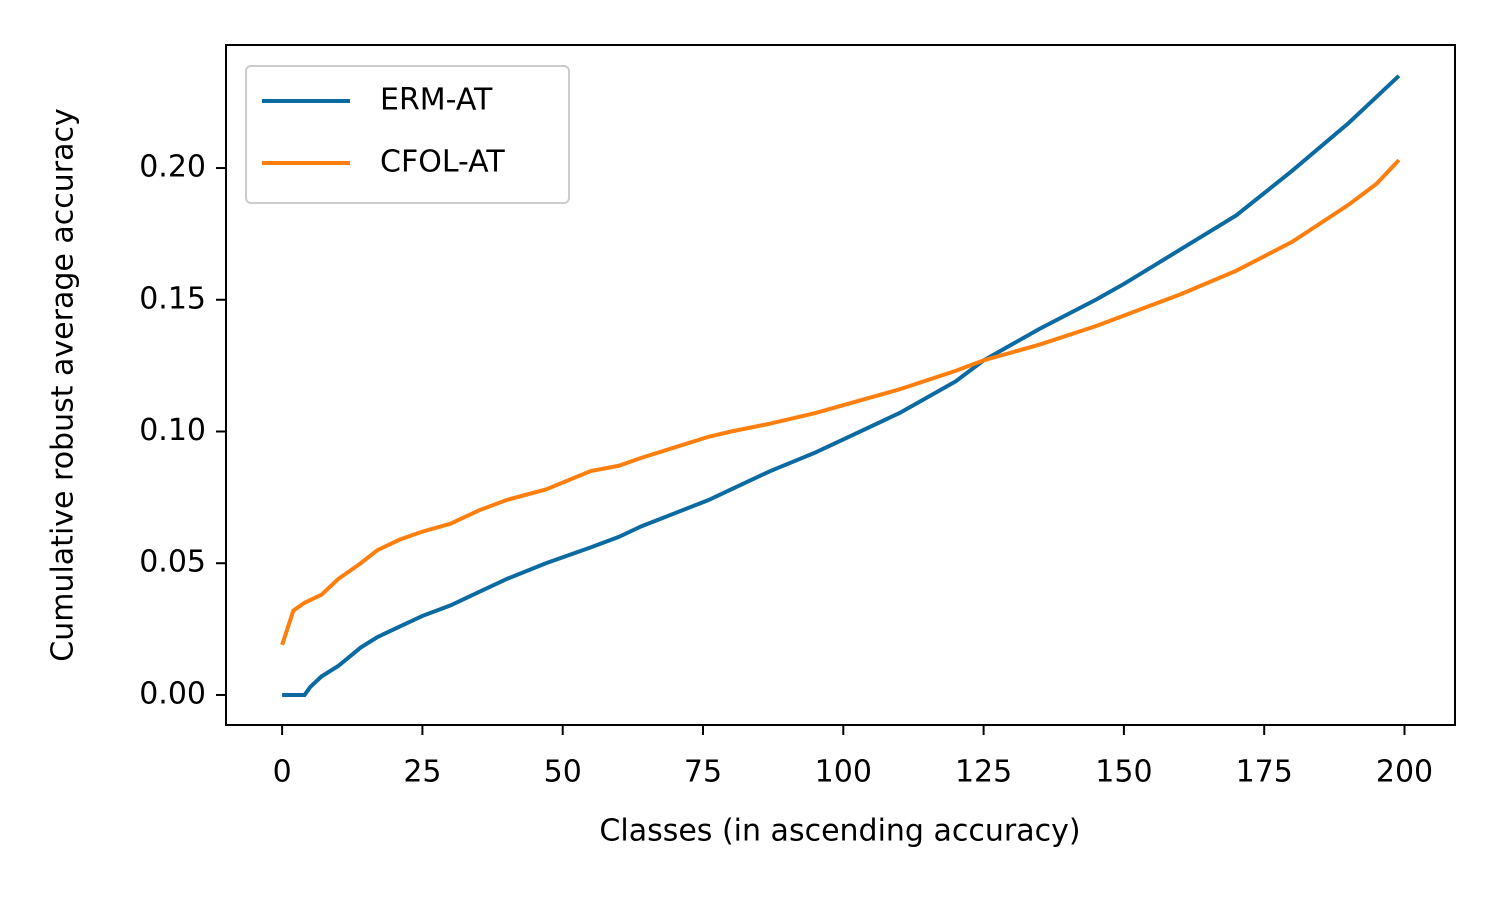  Describe the element at coordinates (422, 772) in the screenshot. I see `x-tick-label: 25` at that location.